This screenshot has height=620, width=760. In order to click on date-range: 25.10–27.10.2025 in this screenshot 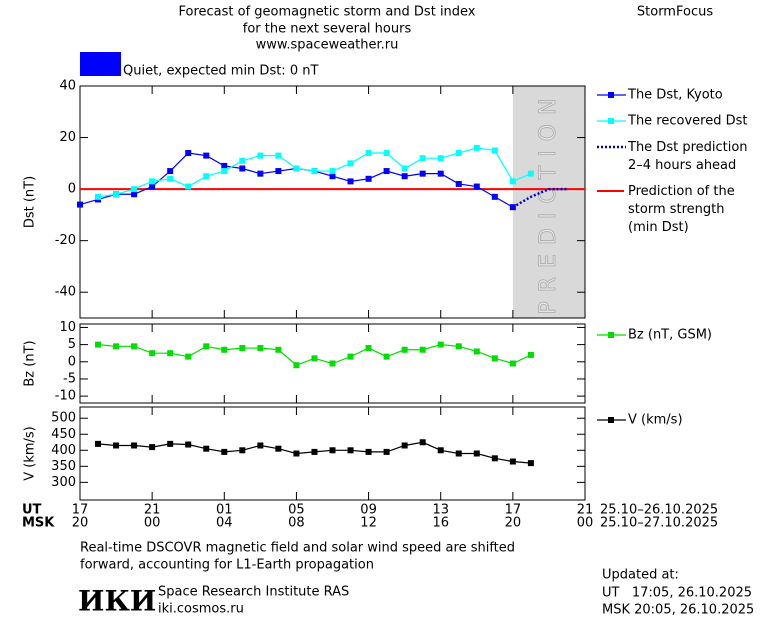, I will do `click(659, 523)`.